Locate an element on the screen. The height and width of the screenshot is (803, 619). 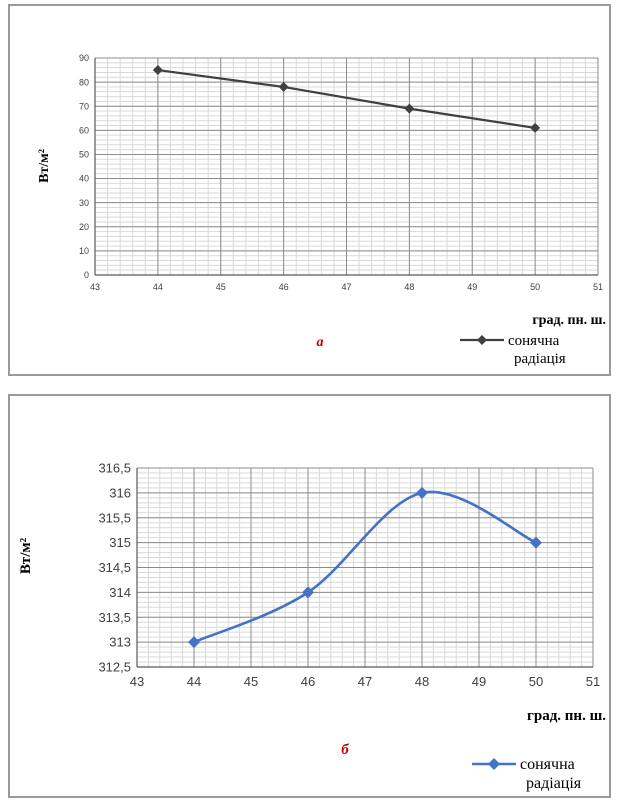
y-tick-label: 313,5 is located at coordinates (114, 617).